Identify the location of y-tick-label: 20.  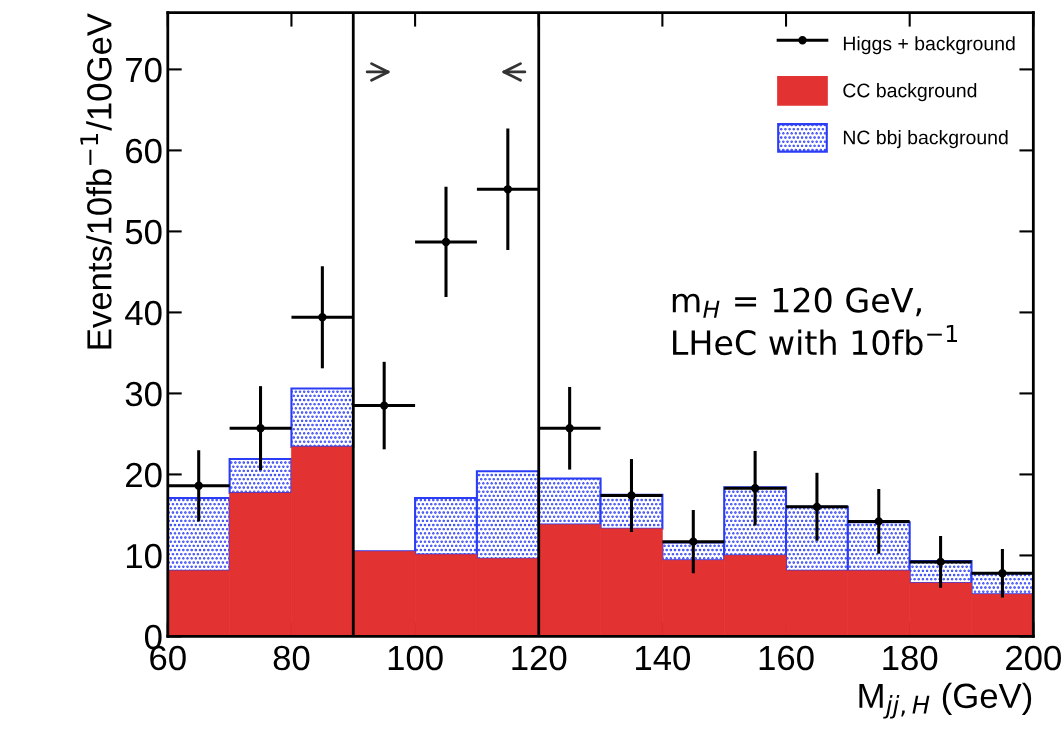
(144, 475).